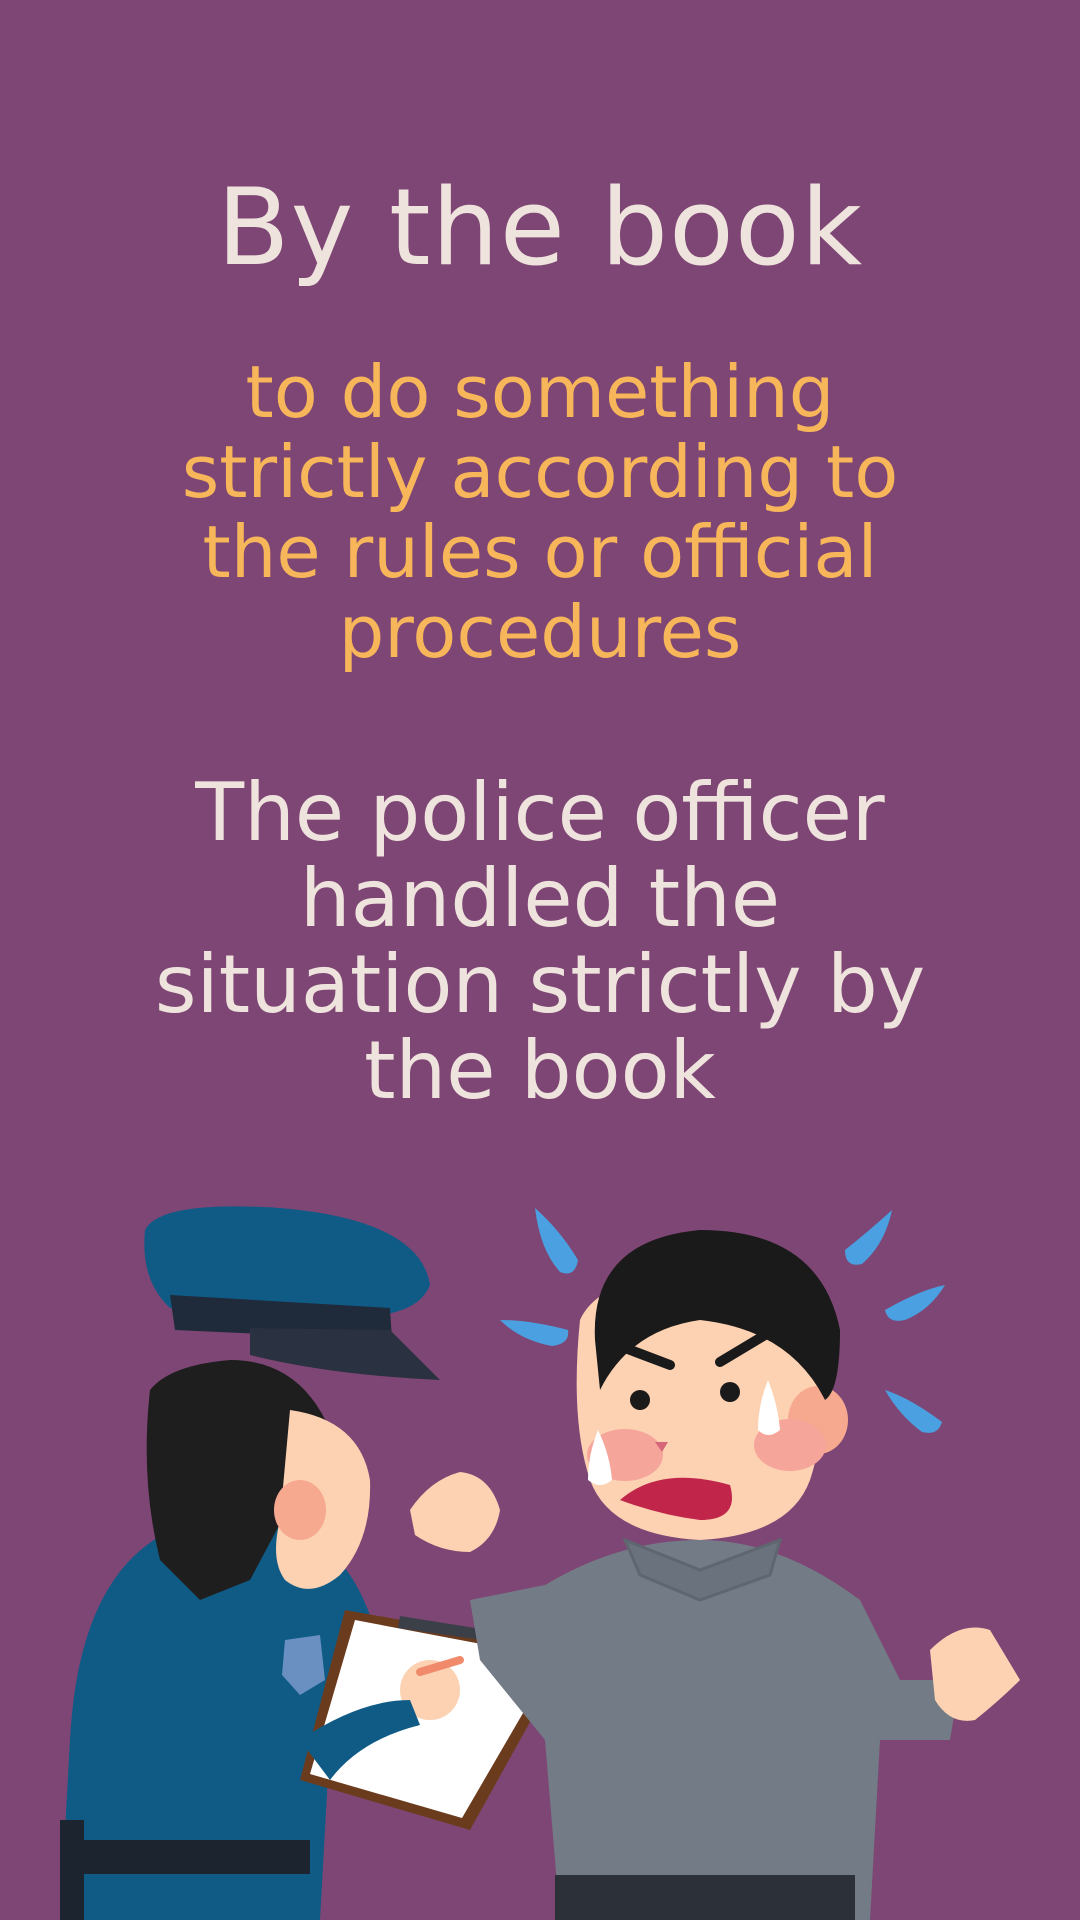 The width and height of the screenshot is (1080, 1920). I want to click on officer-hair, so click(238, 1480).